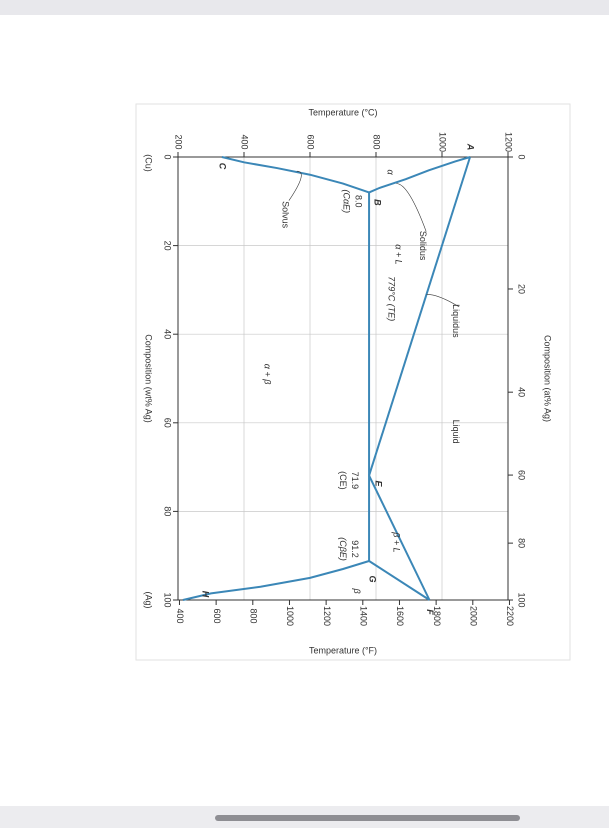  What do you see at coordinates (509, 142) in the screenshot?
I see `y-tick-label: 1200` at bounding box center [509, 142].